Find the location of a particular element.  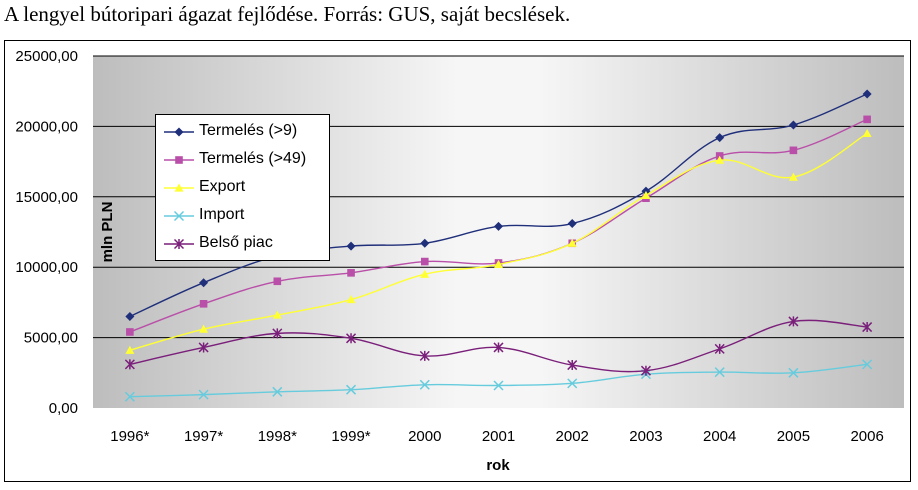

y-tick-label: 0,00 is located at coordinates (63, 408).